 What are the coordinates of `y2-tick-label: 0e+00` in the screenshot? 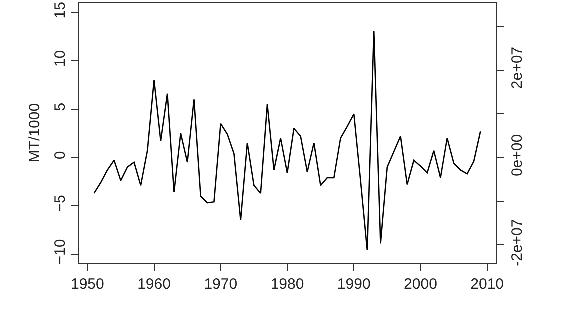 It's located at (517, 155).